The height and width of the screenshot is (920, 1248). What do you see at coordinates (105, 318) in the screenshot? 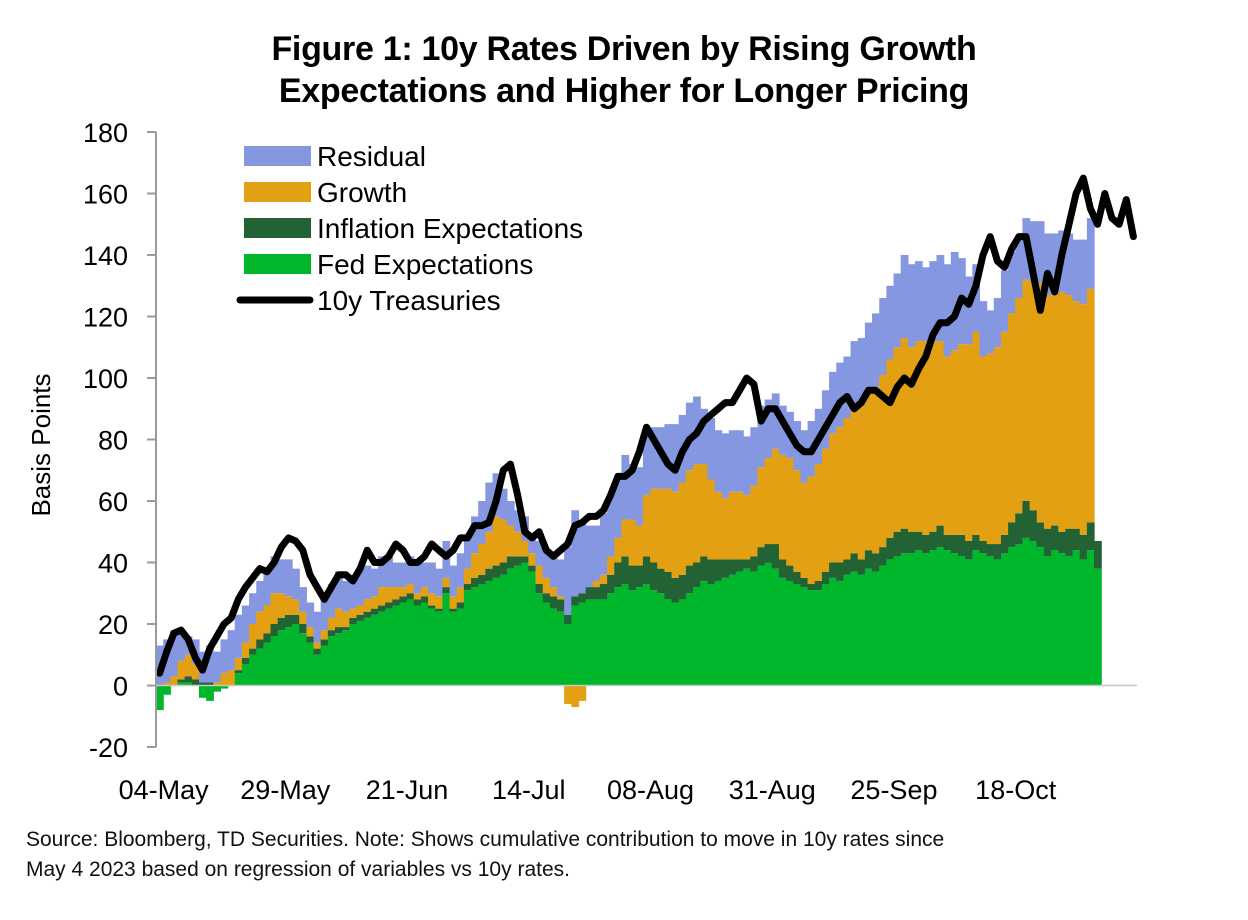
I see `y-tick-label: 120` at bounding box center [105, 318].